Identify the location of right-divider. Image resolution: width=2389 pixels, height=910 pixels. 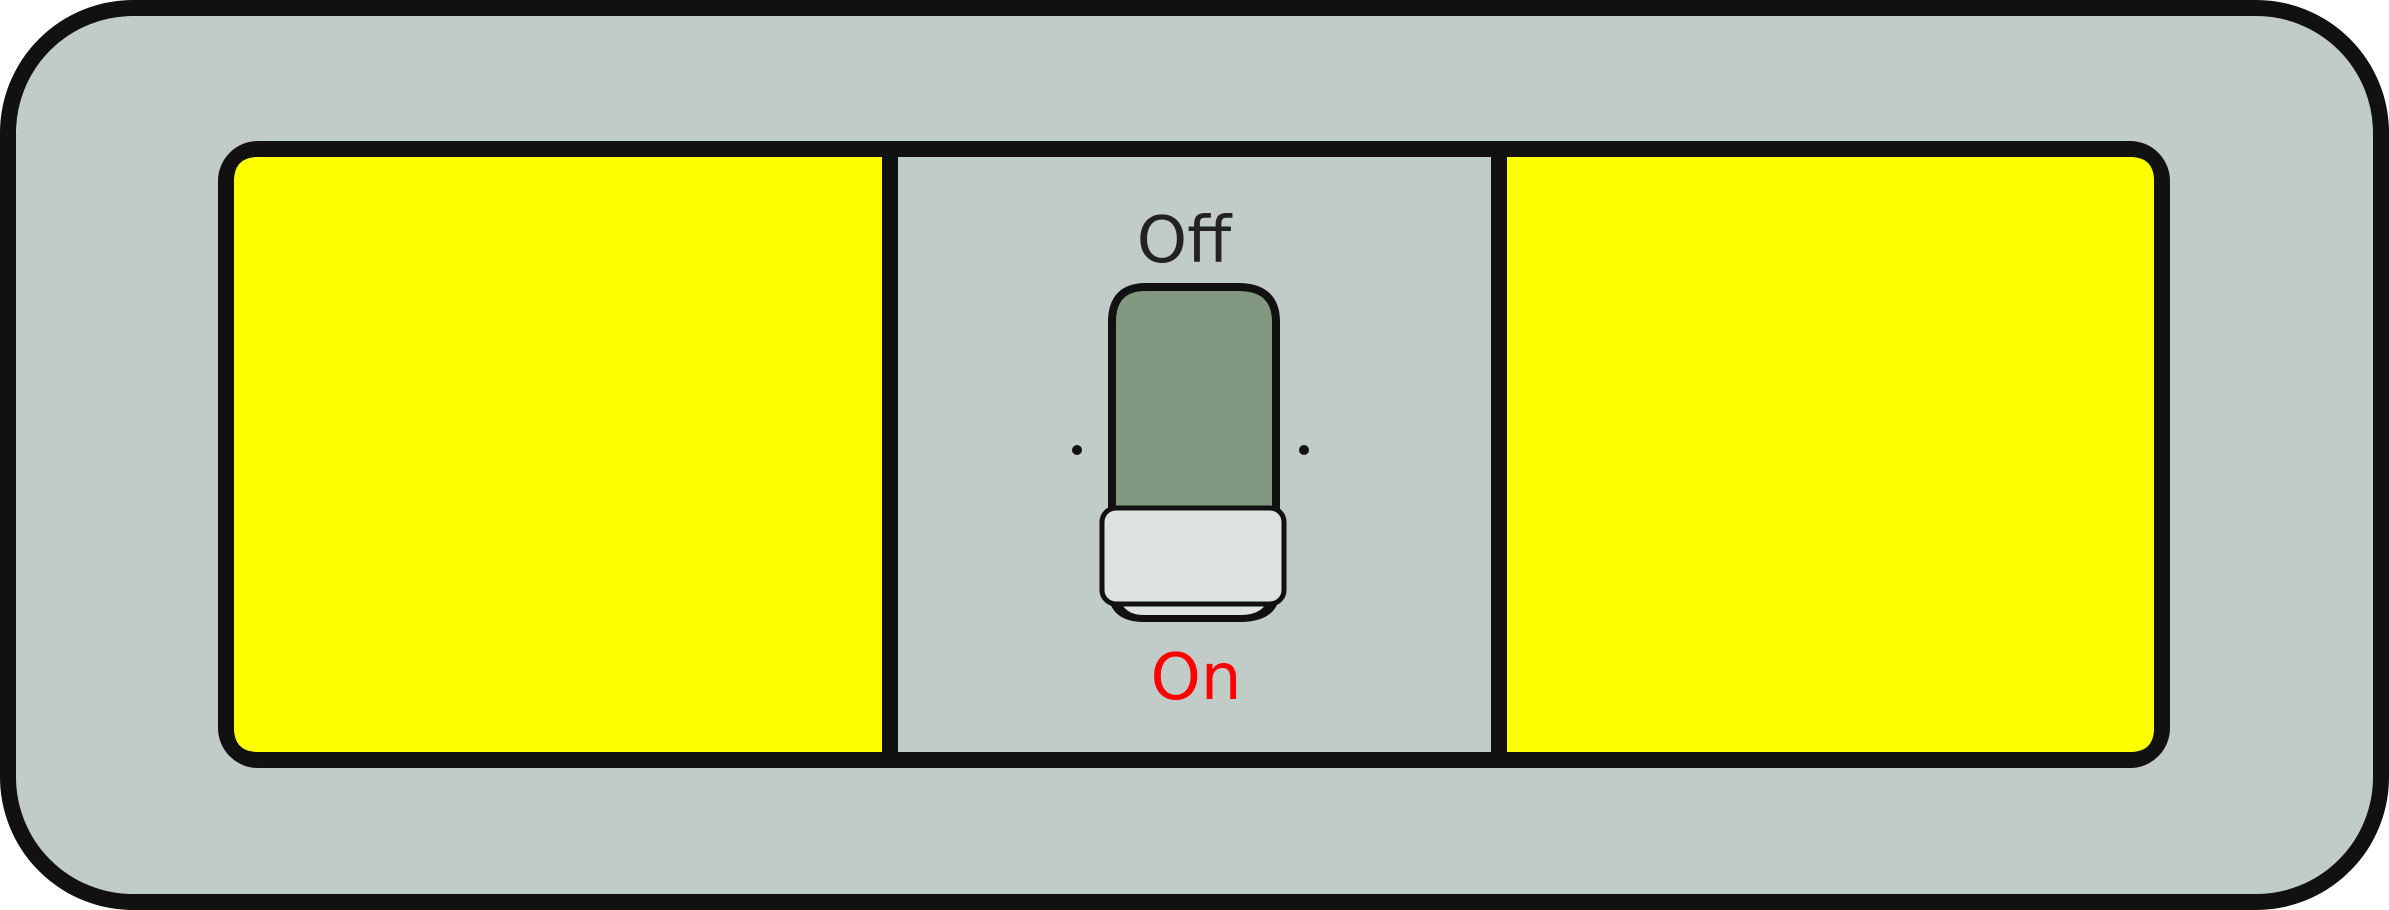
(1499, 454).